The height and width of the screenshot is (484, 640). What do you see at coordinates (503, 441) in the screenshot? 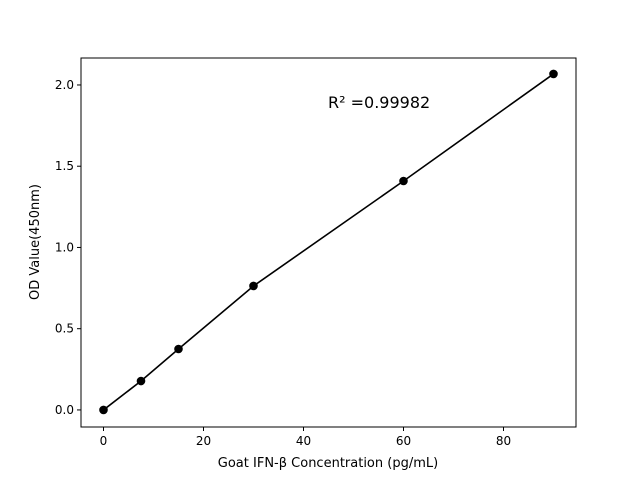
I see `x-tick-label: 80` at bounding box center [503, 441].